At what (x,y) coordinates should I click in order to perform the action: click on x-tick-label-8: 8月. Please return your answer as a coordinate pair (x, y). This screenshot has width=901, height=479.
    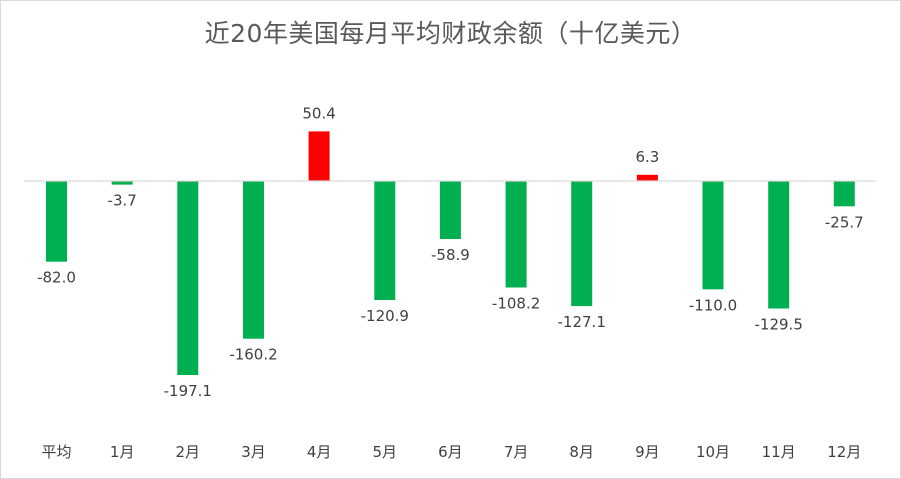
    Looking at the image, I should click on (581, 452).